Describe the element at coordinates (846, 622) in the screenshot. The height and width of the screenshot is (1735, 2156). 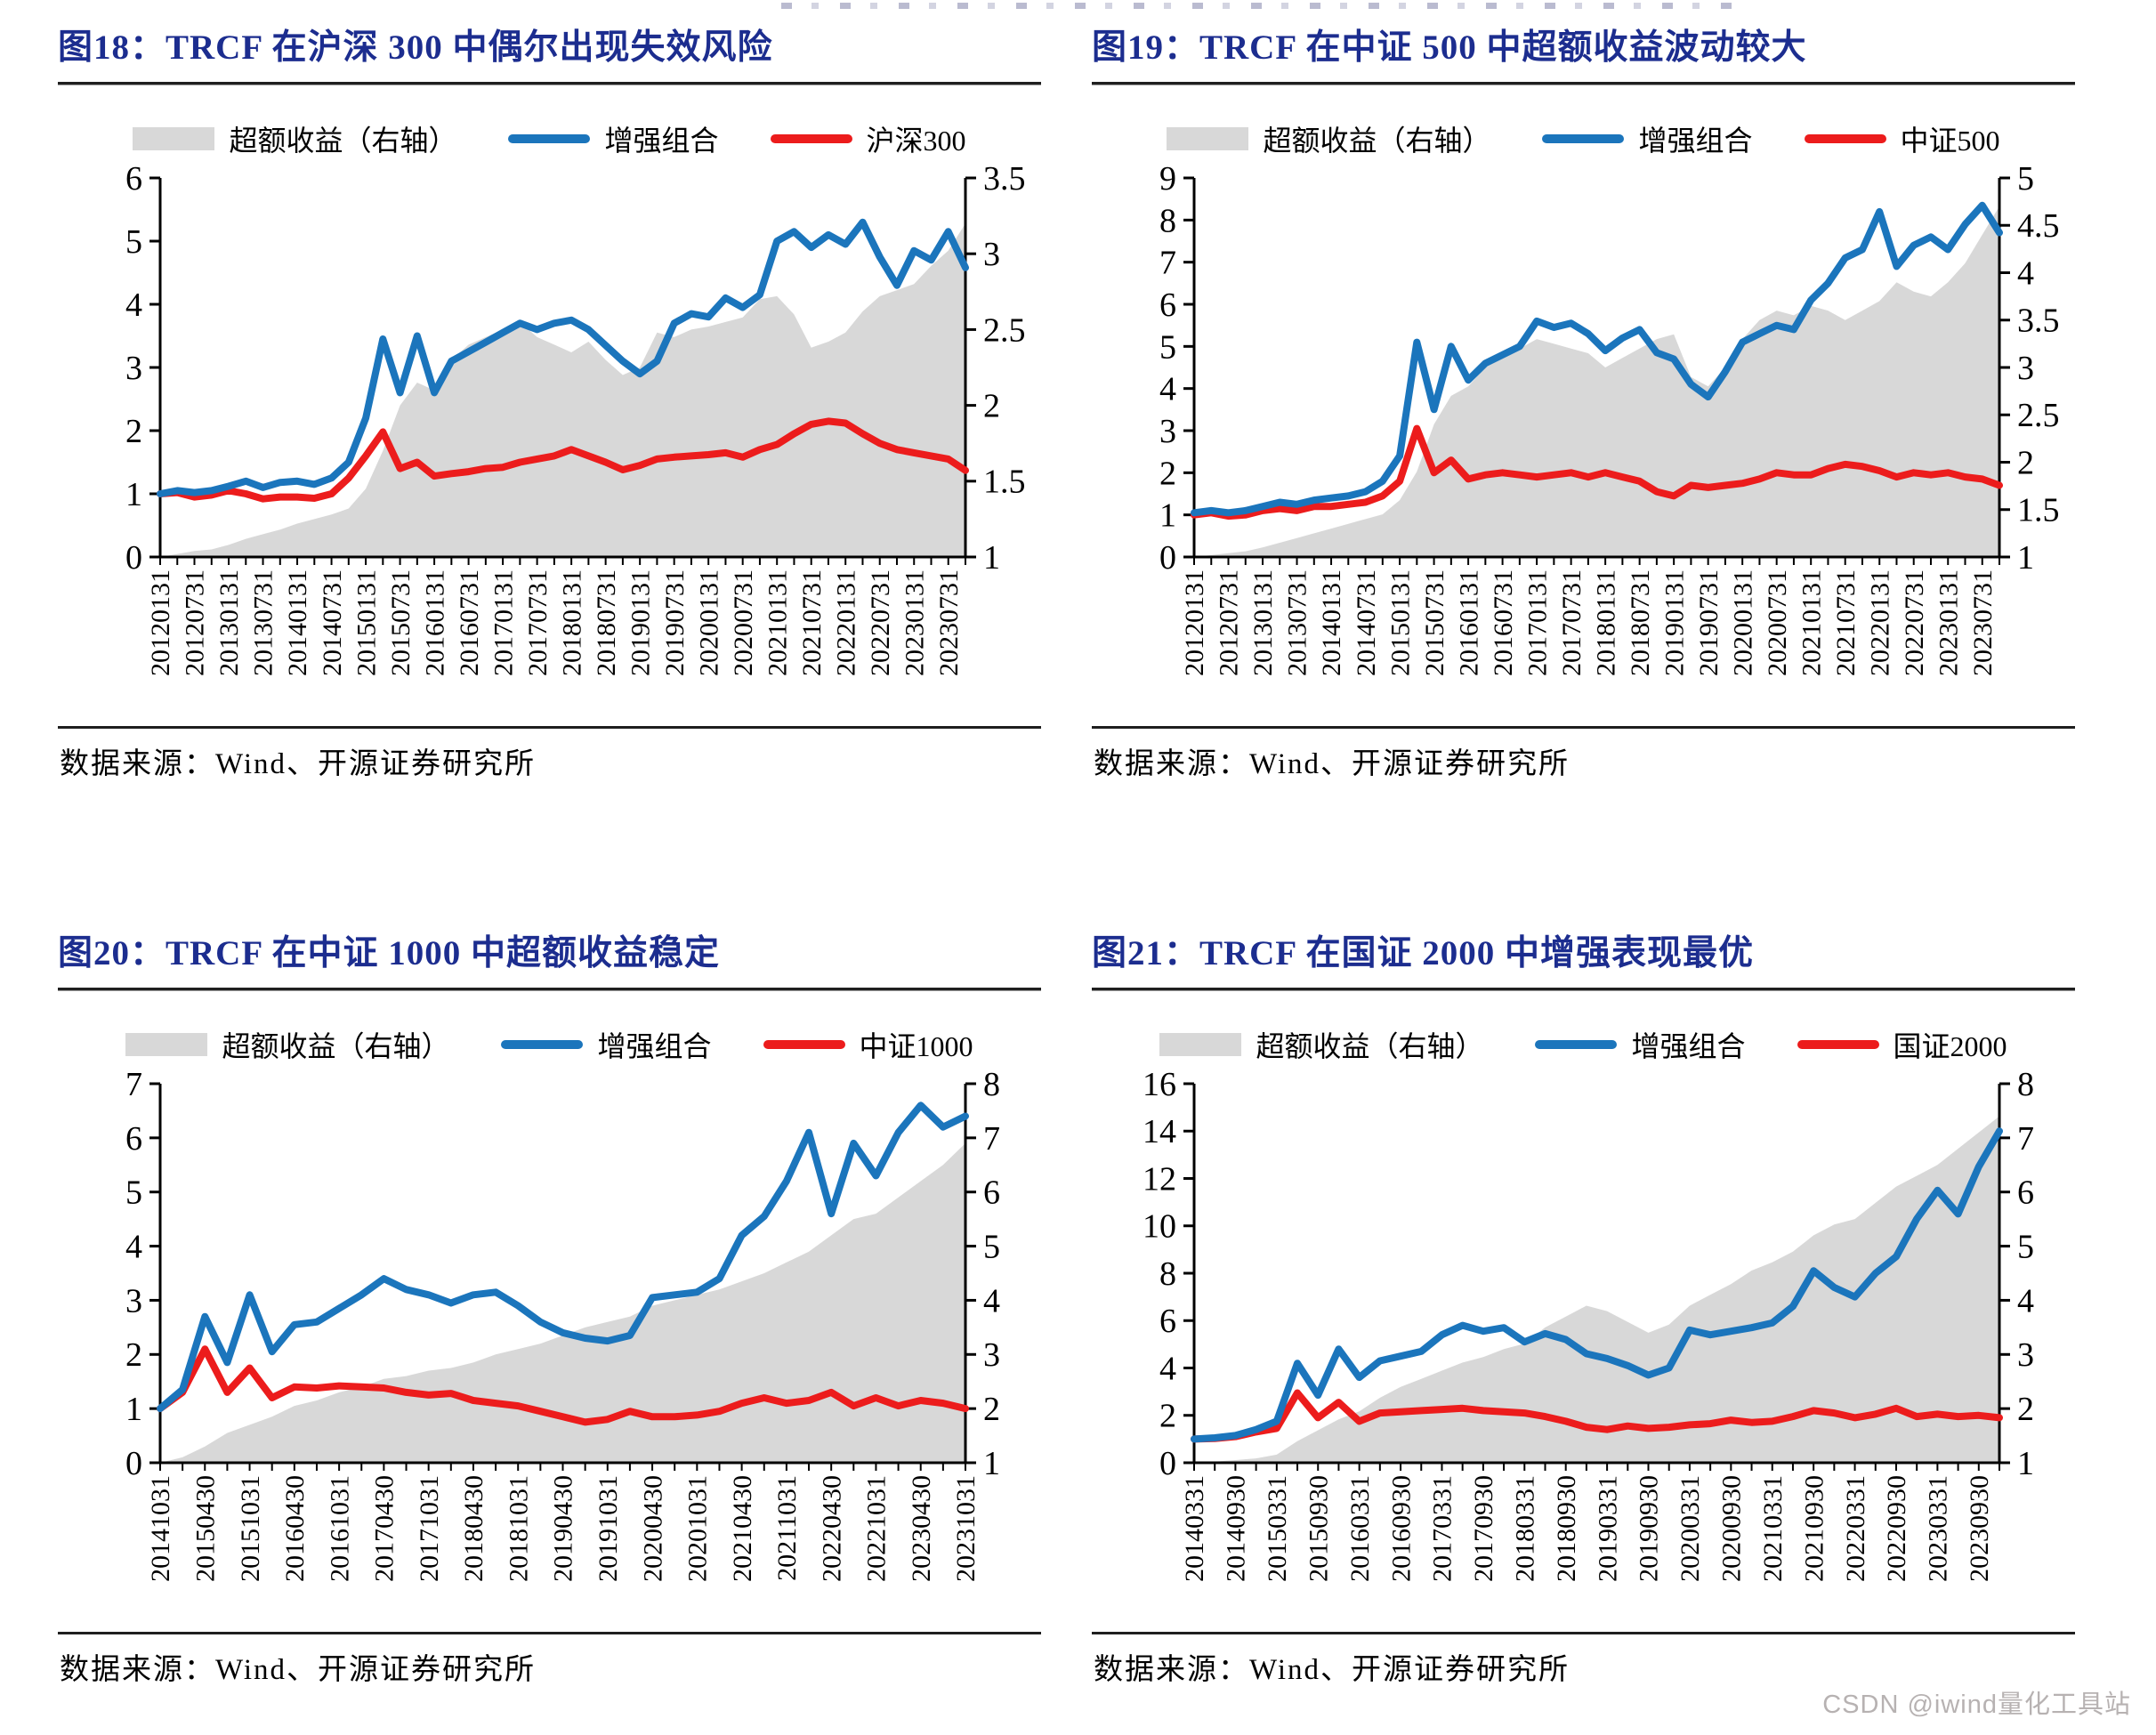
I see `svg-text: 20220131` at that location.